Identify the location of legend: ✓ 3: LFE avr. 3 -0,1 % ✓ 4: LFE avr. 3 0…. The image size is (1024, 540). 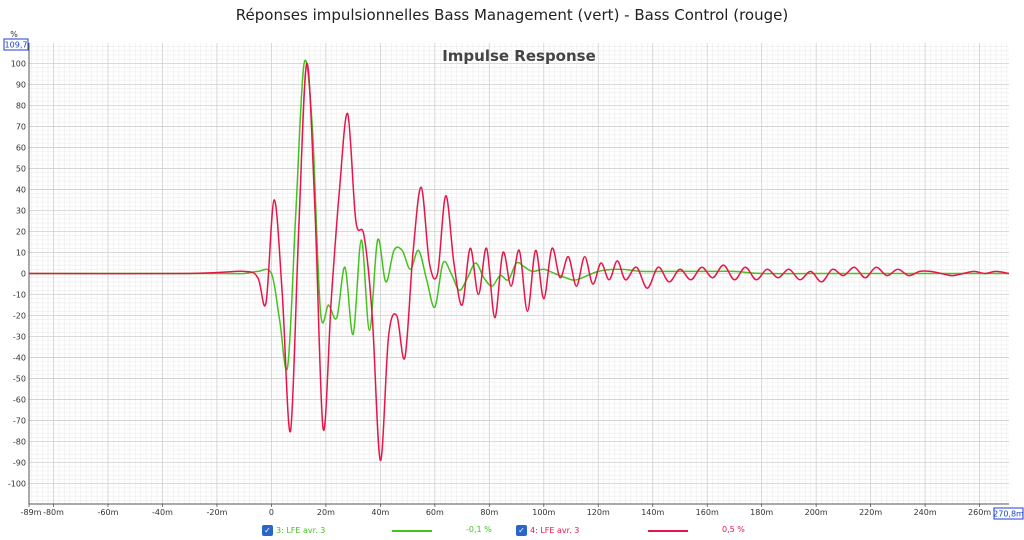
(512, 532).